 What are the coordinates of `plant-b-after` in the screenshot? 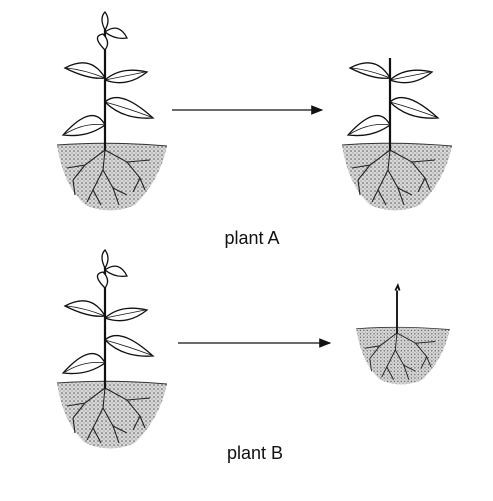 It's located at (403, 333).